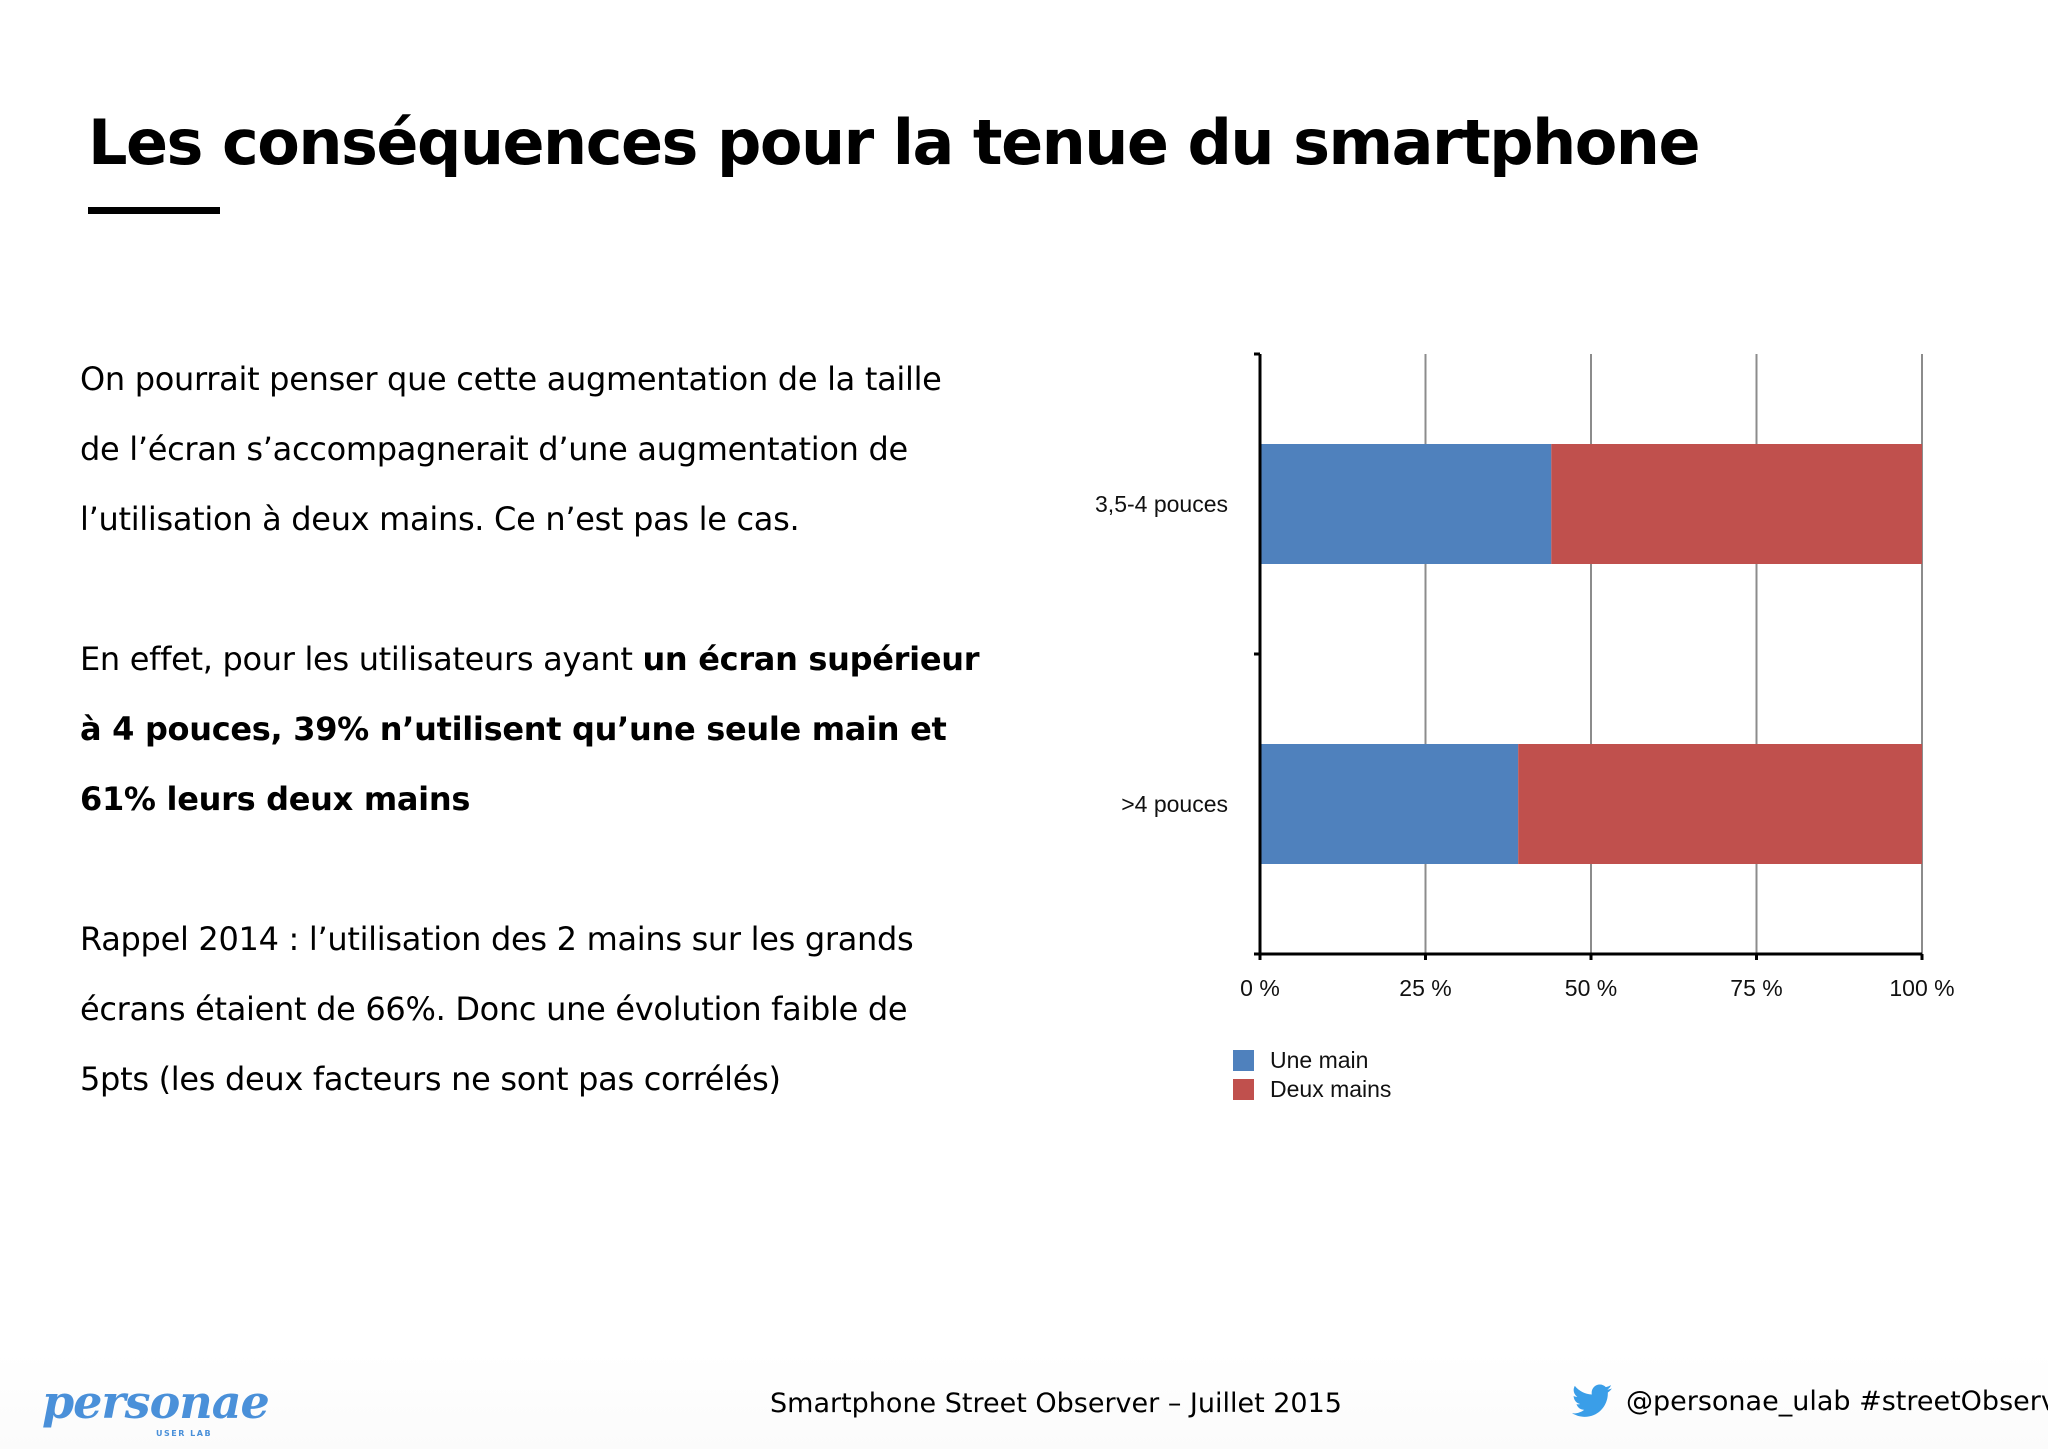 This screenshot has width=2048, height=1449. What do you see at coordinates (1592, 1400) in the screenshot?
I see `twitter-bird-icon` at bounding box center [1592, 1400].